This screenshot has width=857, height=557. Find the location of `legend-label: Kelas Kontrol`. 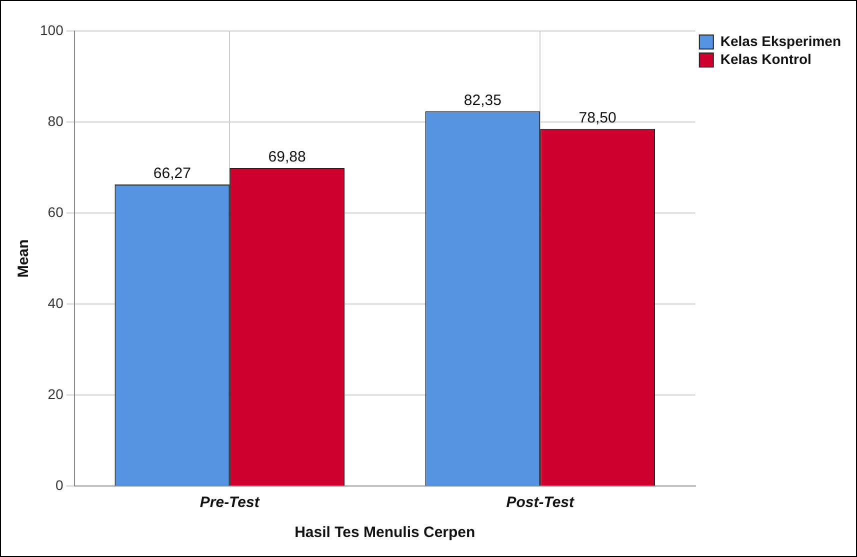

legend-label: Kelas Kontrol is located at coordinates (766, 58).